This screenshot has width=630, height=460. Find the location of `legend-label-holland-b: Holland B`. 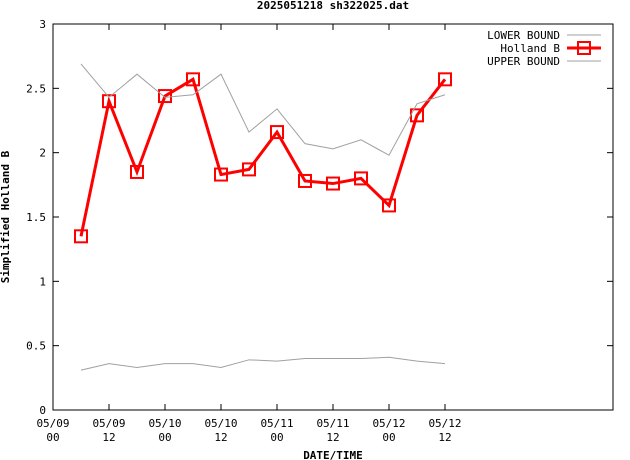

legend-label-holland-b: Holland B is located at coordinates (530, 48).